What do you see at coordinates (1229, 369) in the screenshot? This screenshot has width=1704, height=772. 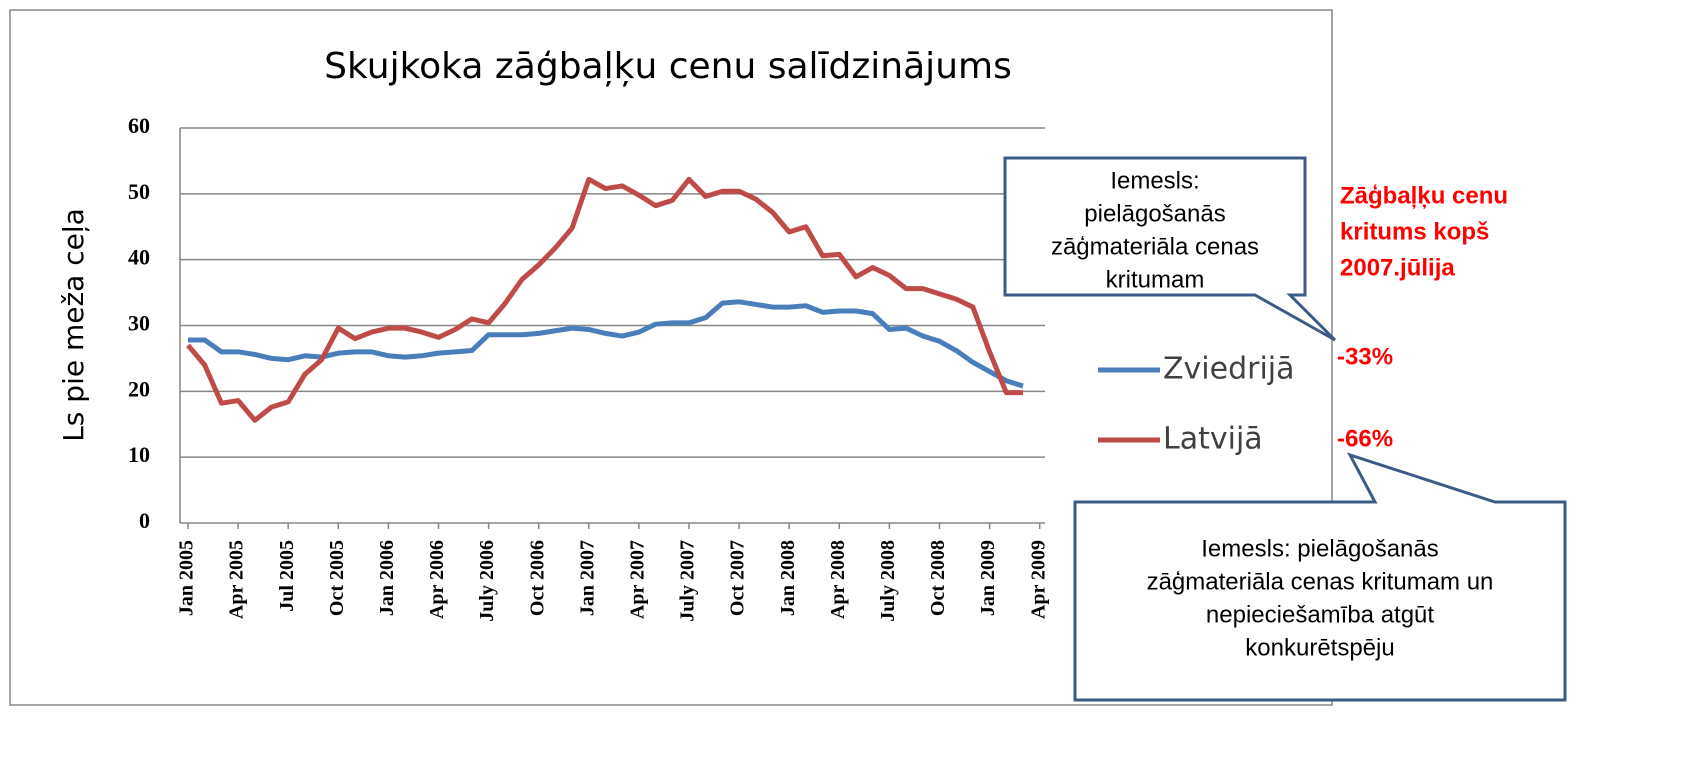 I see `legend-label: Zviedrijā` at bounding box center [1229, 369].